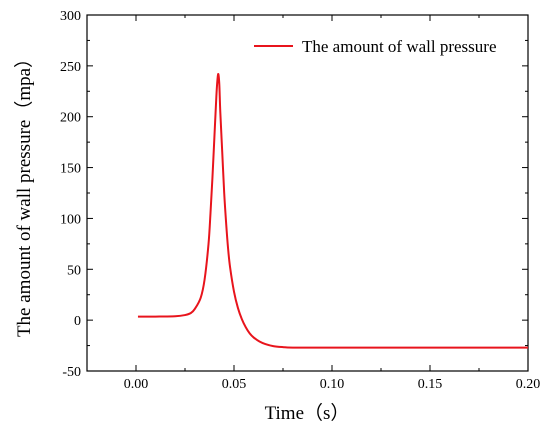  What do you see at coordinates (70, 169) in the screenshot?
I see `y-tick-label: 150` at bounding box center [70, 169].